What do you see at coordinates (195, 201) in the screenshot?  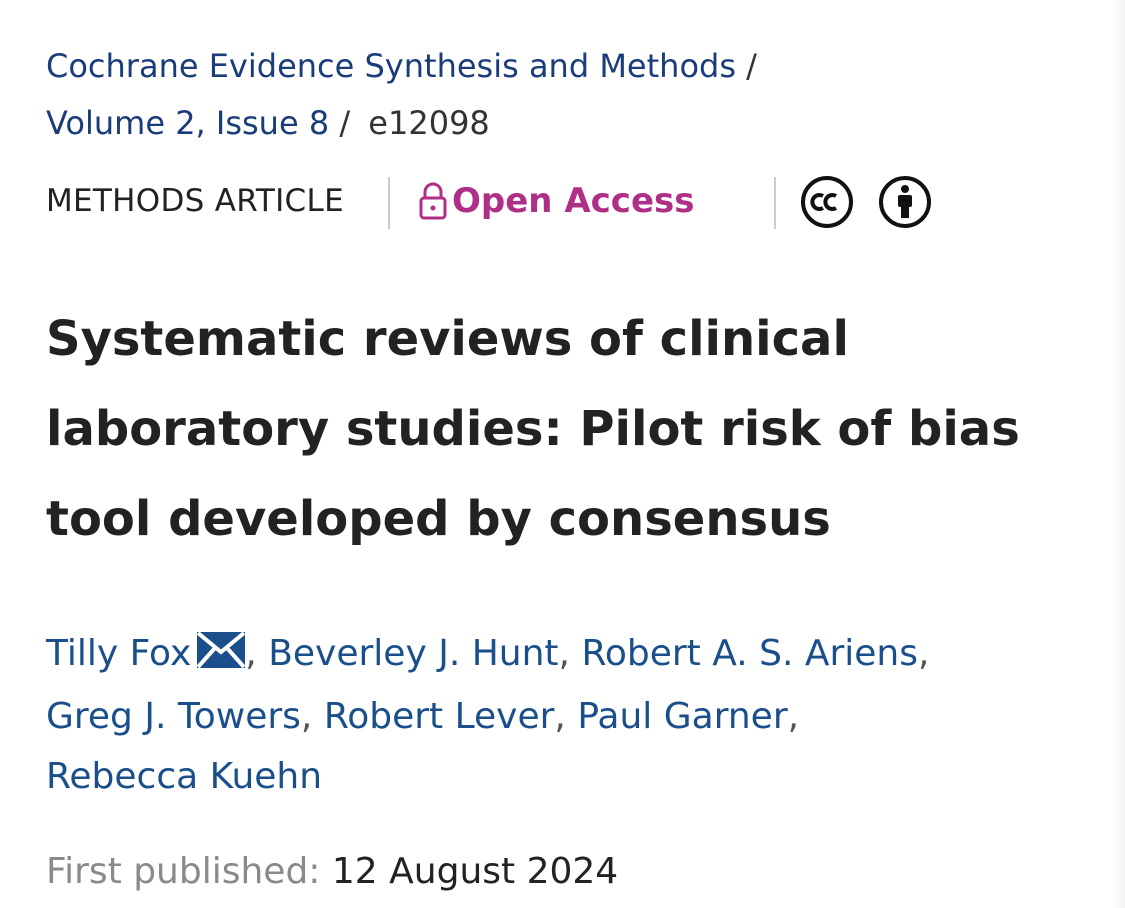 I see `article-type: METHODS ARTICLE` at bounding box center [195, 201].